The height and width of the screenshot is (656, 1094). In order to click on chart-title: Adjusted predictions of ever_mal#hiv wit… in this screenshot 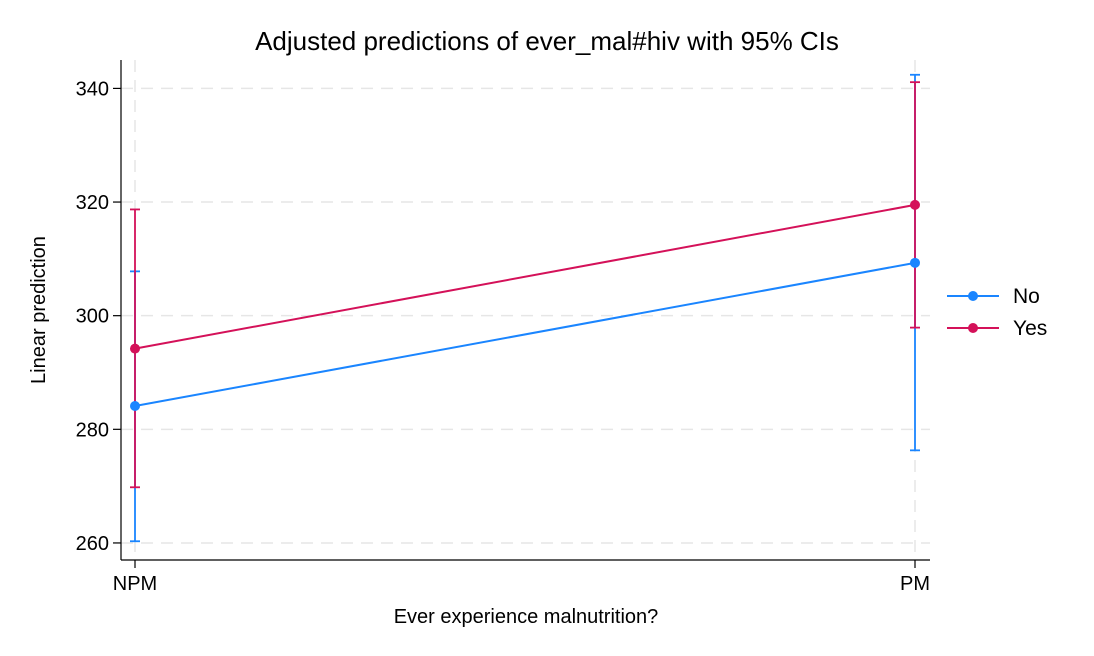, I will do `click(547, 41)`.